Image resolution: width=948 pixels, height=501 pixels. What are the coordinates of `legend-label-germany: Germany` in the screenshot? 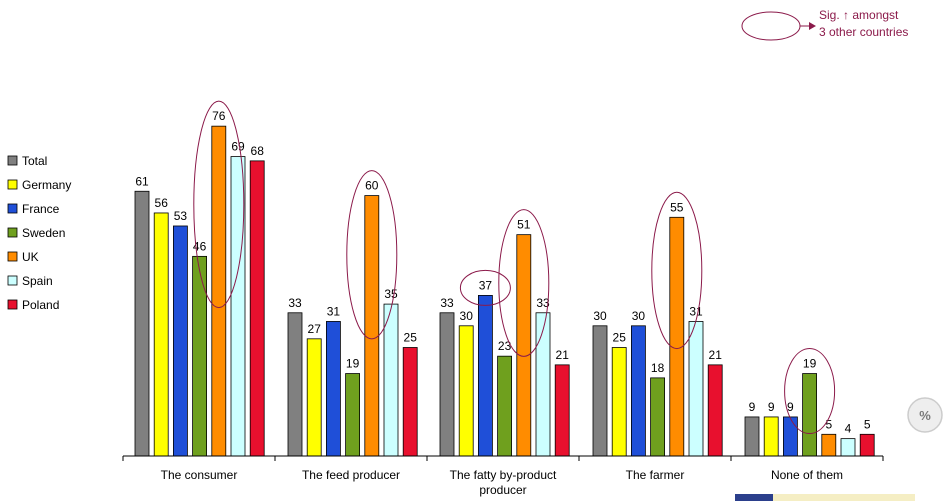 It's located at (46, 185).